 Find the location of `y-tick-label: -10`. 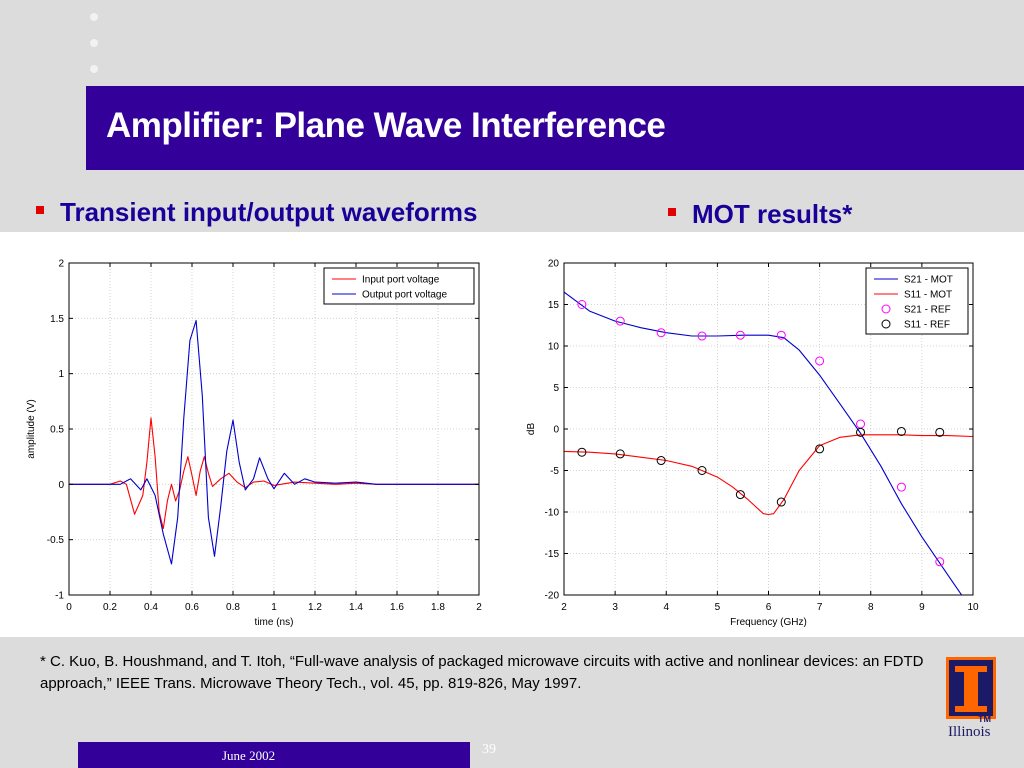

y-tick-label: -10 is located at coordinates (552, 513).